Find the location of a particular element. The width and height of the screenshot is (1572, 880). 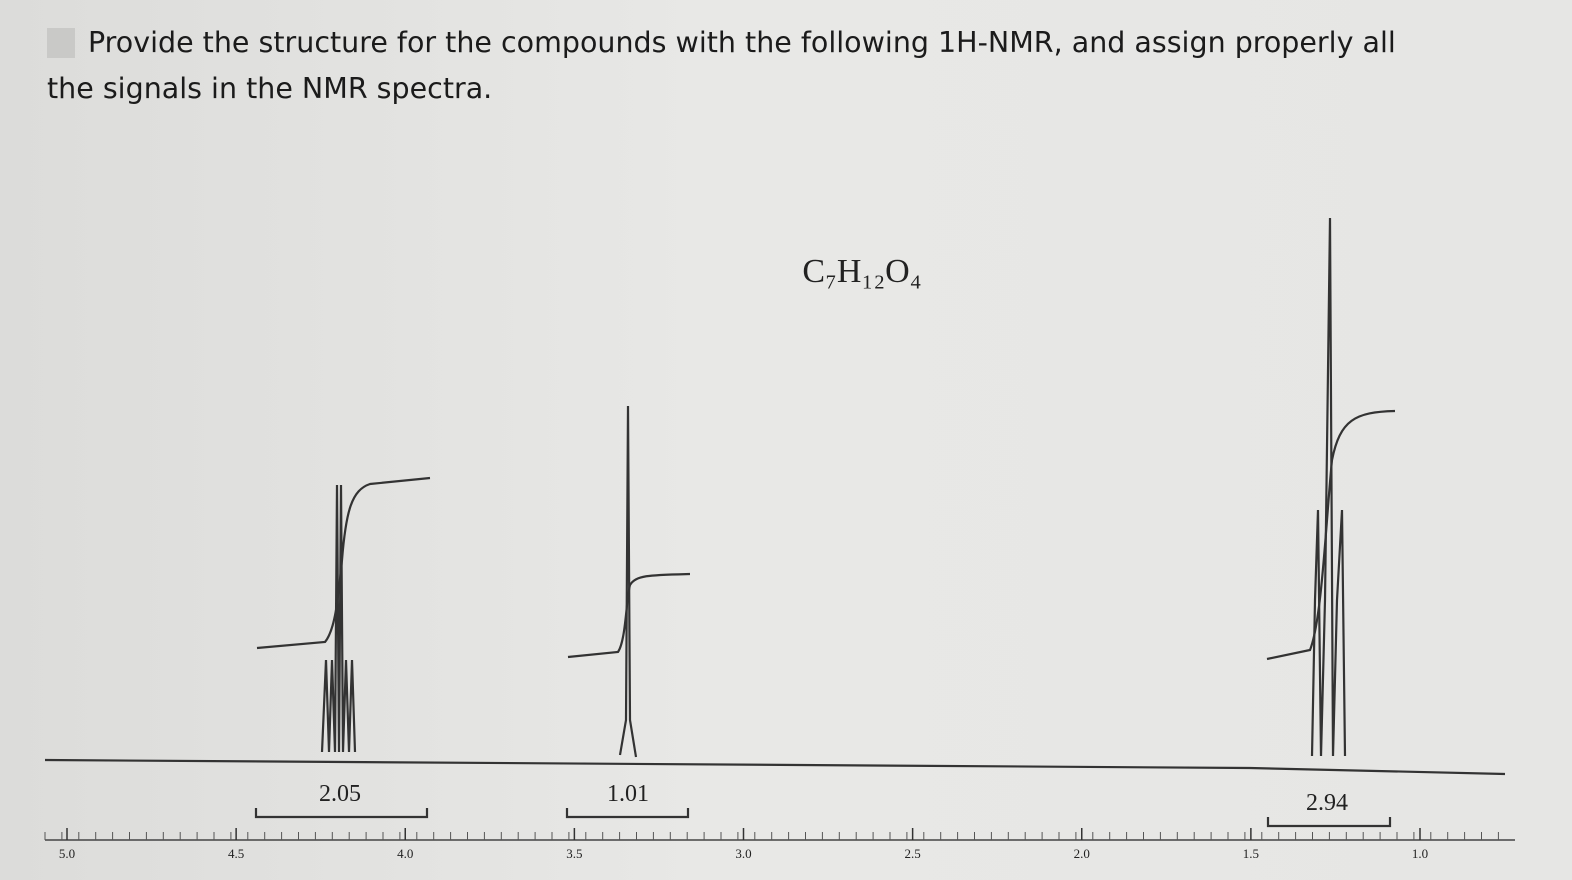

x-tick-label: 4.5 is located at coordinates (236, 853).